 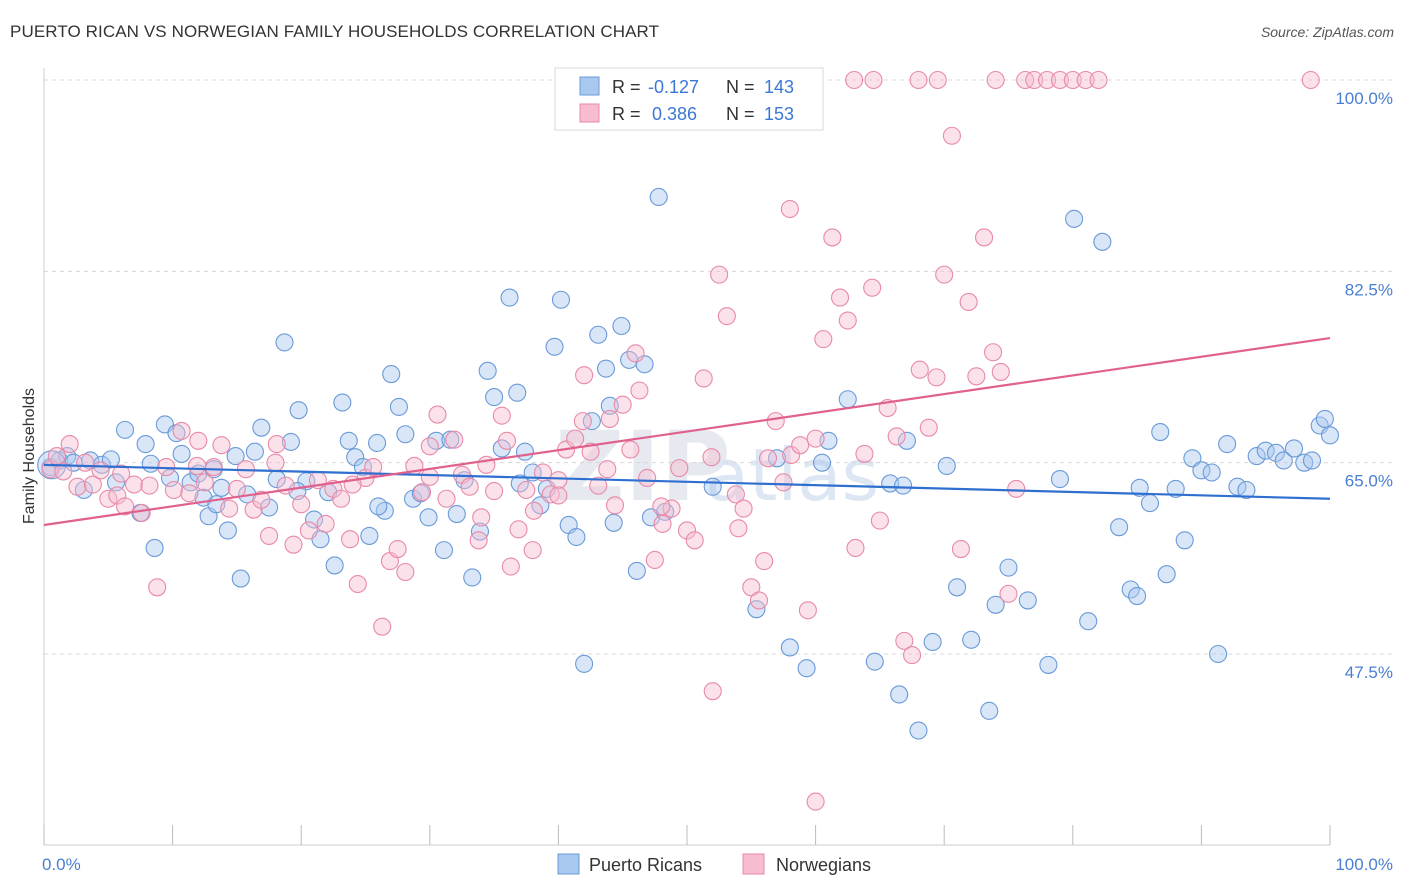 What do you see at coordinates (1369, 672) in the screenshot?
I see `y-tick-label-3: 47.5%` at bounding box center [1369, 672].